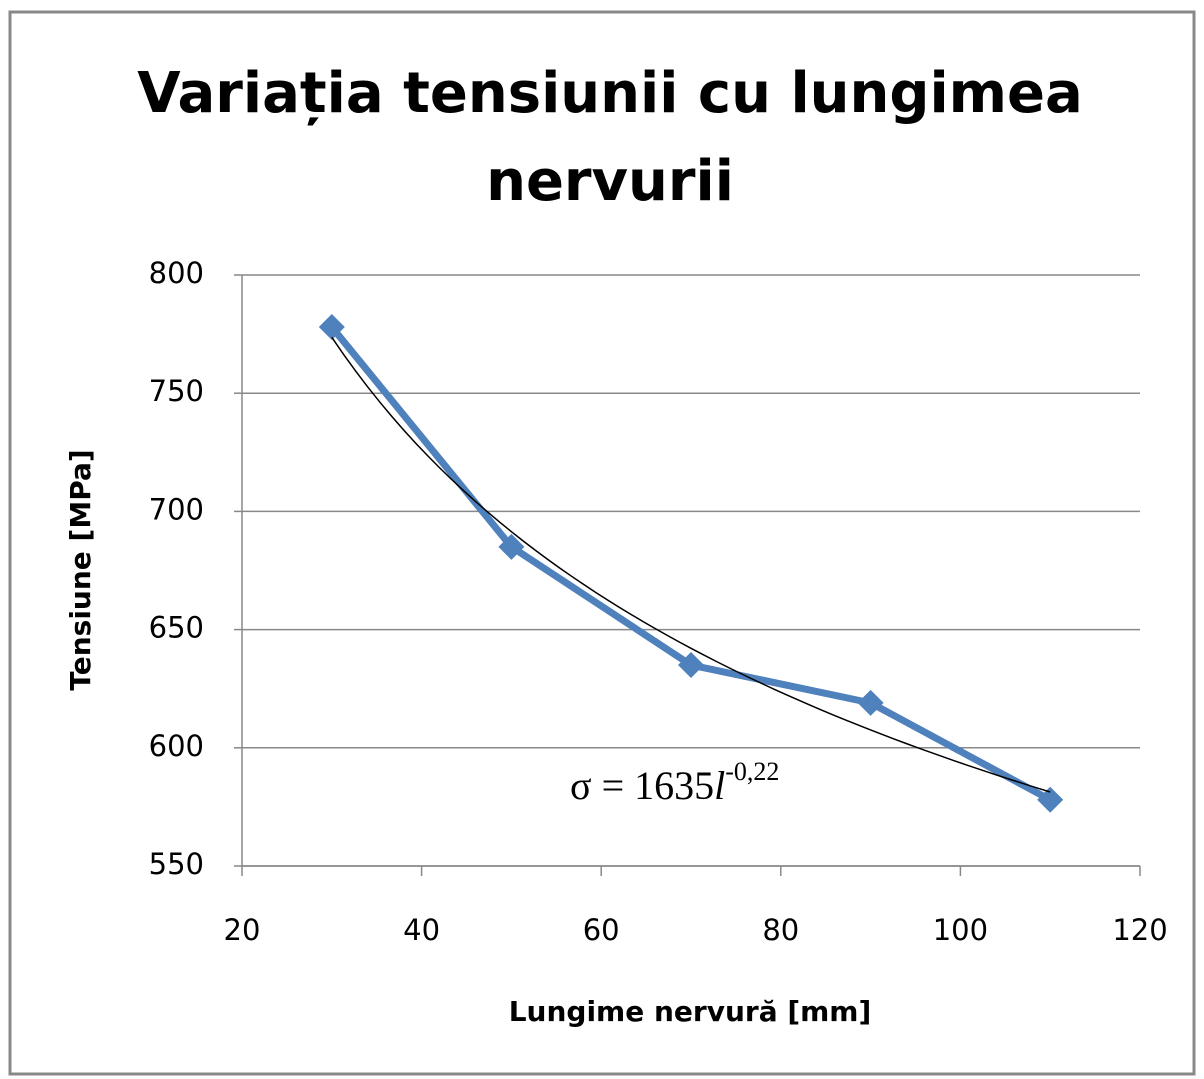 Image resolution: width=1204 pixels, height=1079 pixels. What do you see at coordinates (176, 509) in the screenshot?
I see `y-tick-label: 700` at bounding box center [176, 509].